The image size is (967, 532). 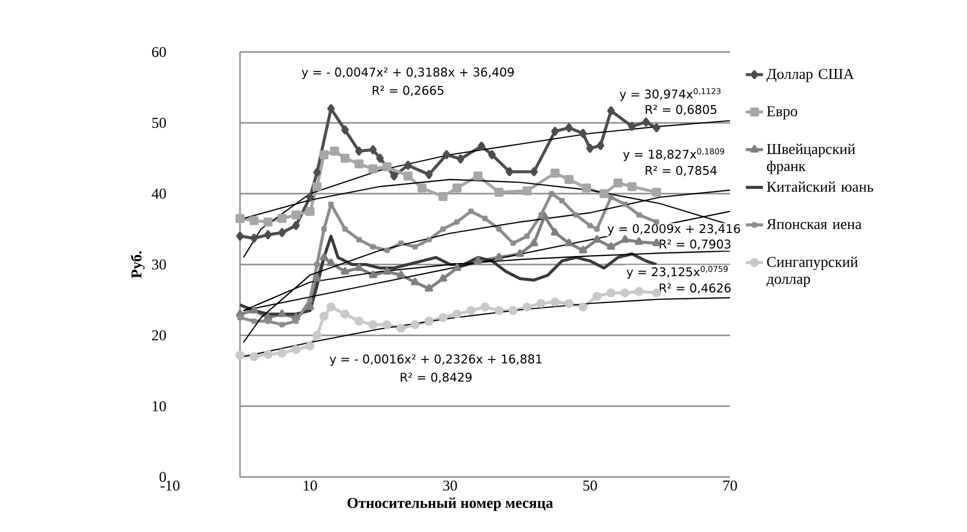 What do you see at coordinates (450, 505) in the screenshot?
I see `x-axis-title: Относительный номер месяца` at bounding box center [450, 505].